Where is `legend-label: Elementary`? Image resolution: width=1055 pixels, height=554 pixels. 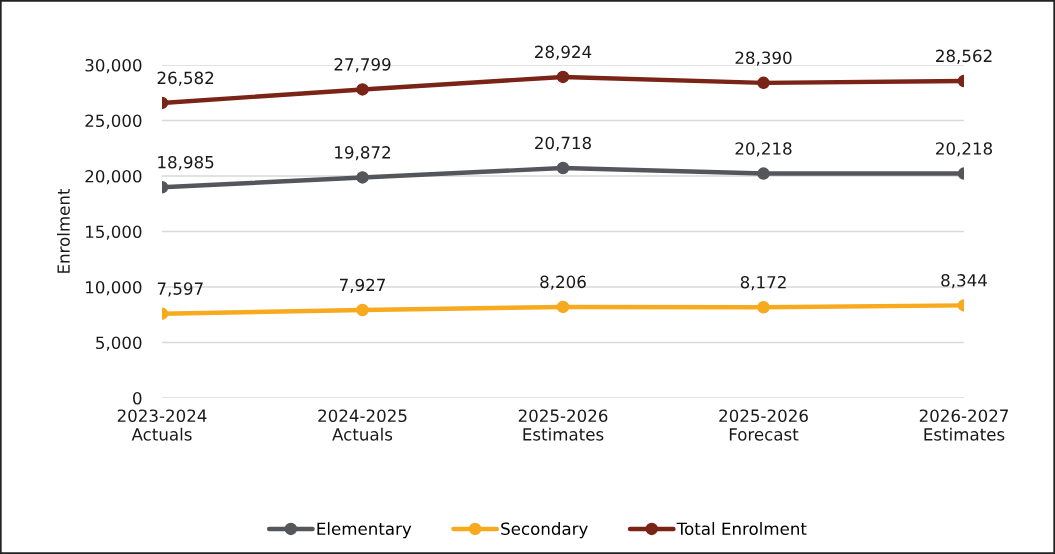 legend-label: Elementary is located at coordinates (364, 530).